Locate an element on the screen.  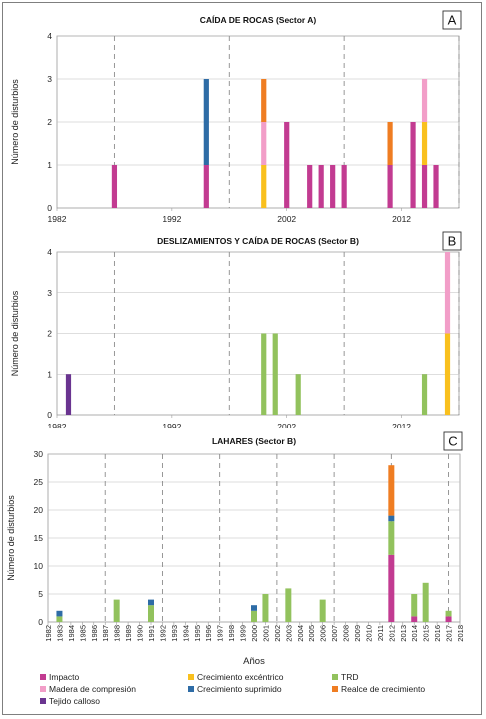
x-tick-label: 2015 is located at coordinates (426, 633).